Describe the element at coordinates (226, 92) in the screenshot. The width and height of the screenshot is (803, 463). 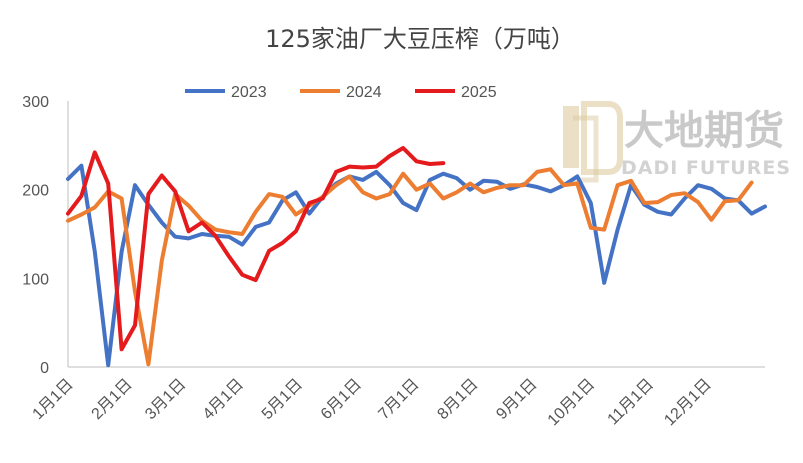
I see `legend-item-2023: 2023` at that location.